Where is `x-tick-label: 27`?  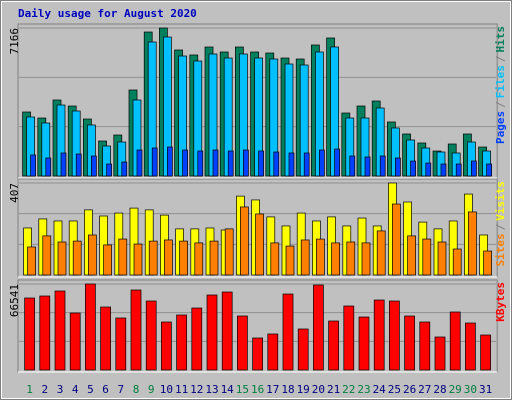
x-tick-label: 27 is located at coordinates (424, 389).